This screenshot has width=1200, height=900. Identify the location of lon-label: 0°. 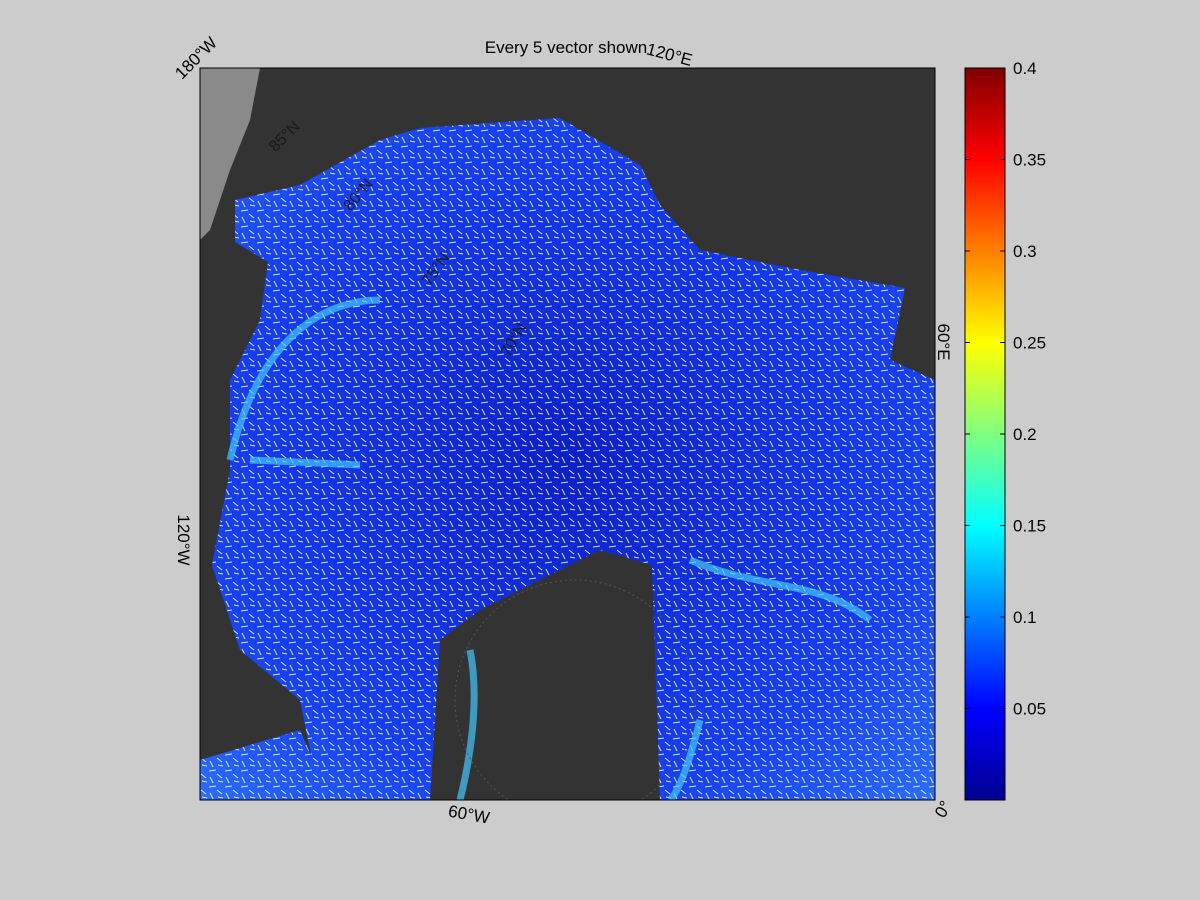
(943, 809).